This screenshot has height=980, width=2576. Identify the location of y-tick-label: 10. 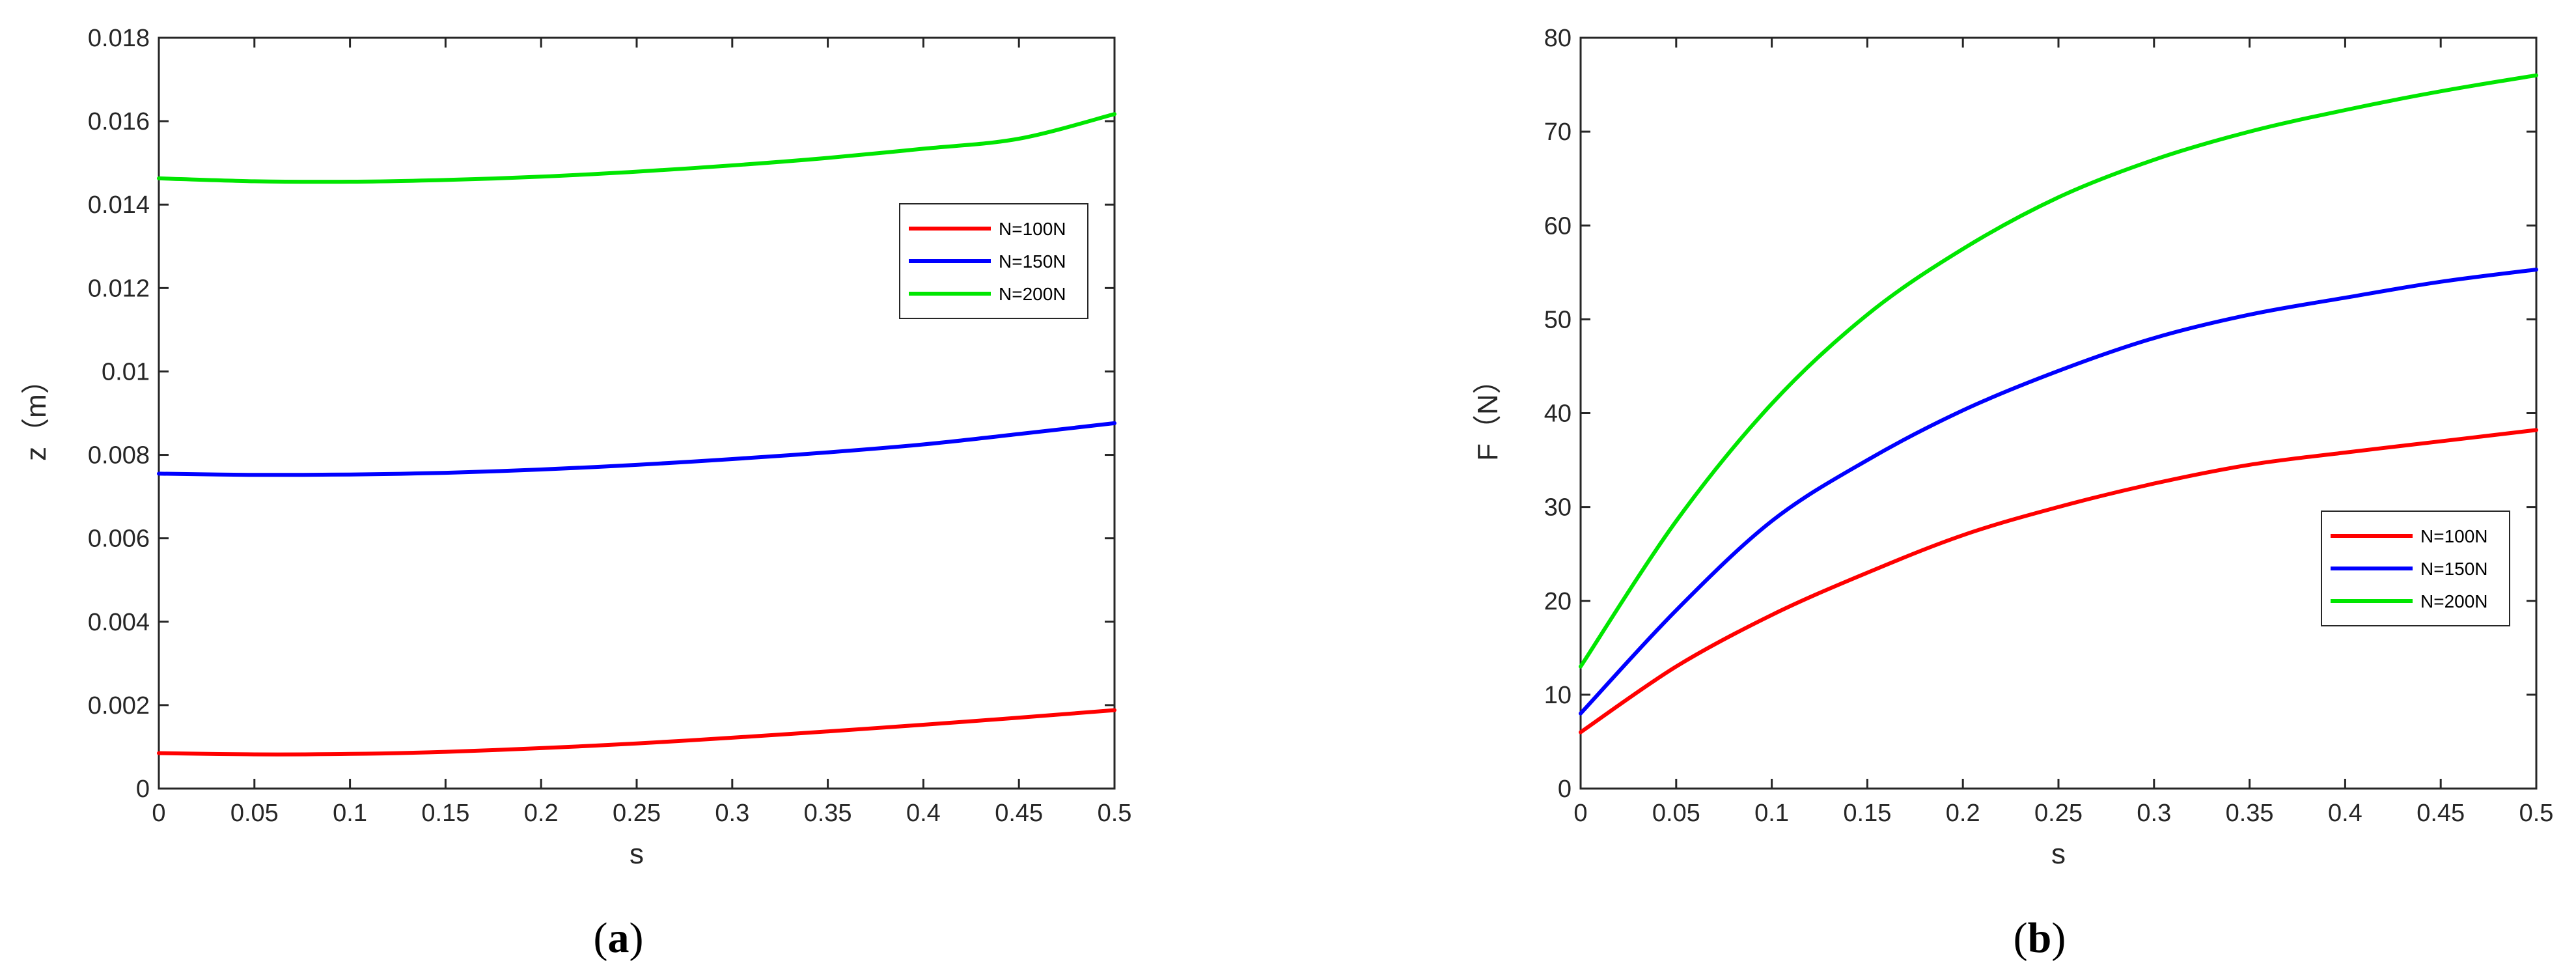
(1558, 696).